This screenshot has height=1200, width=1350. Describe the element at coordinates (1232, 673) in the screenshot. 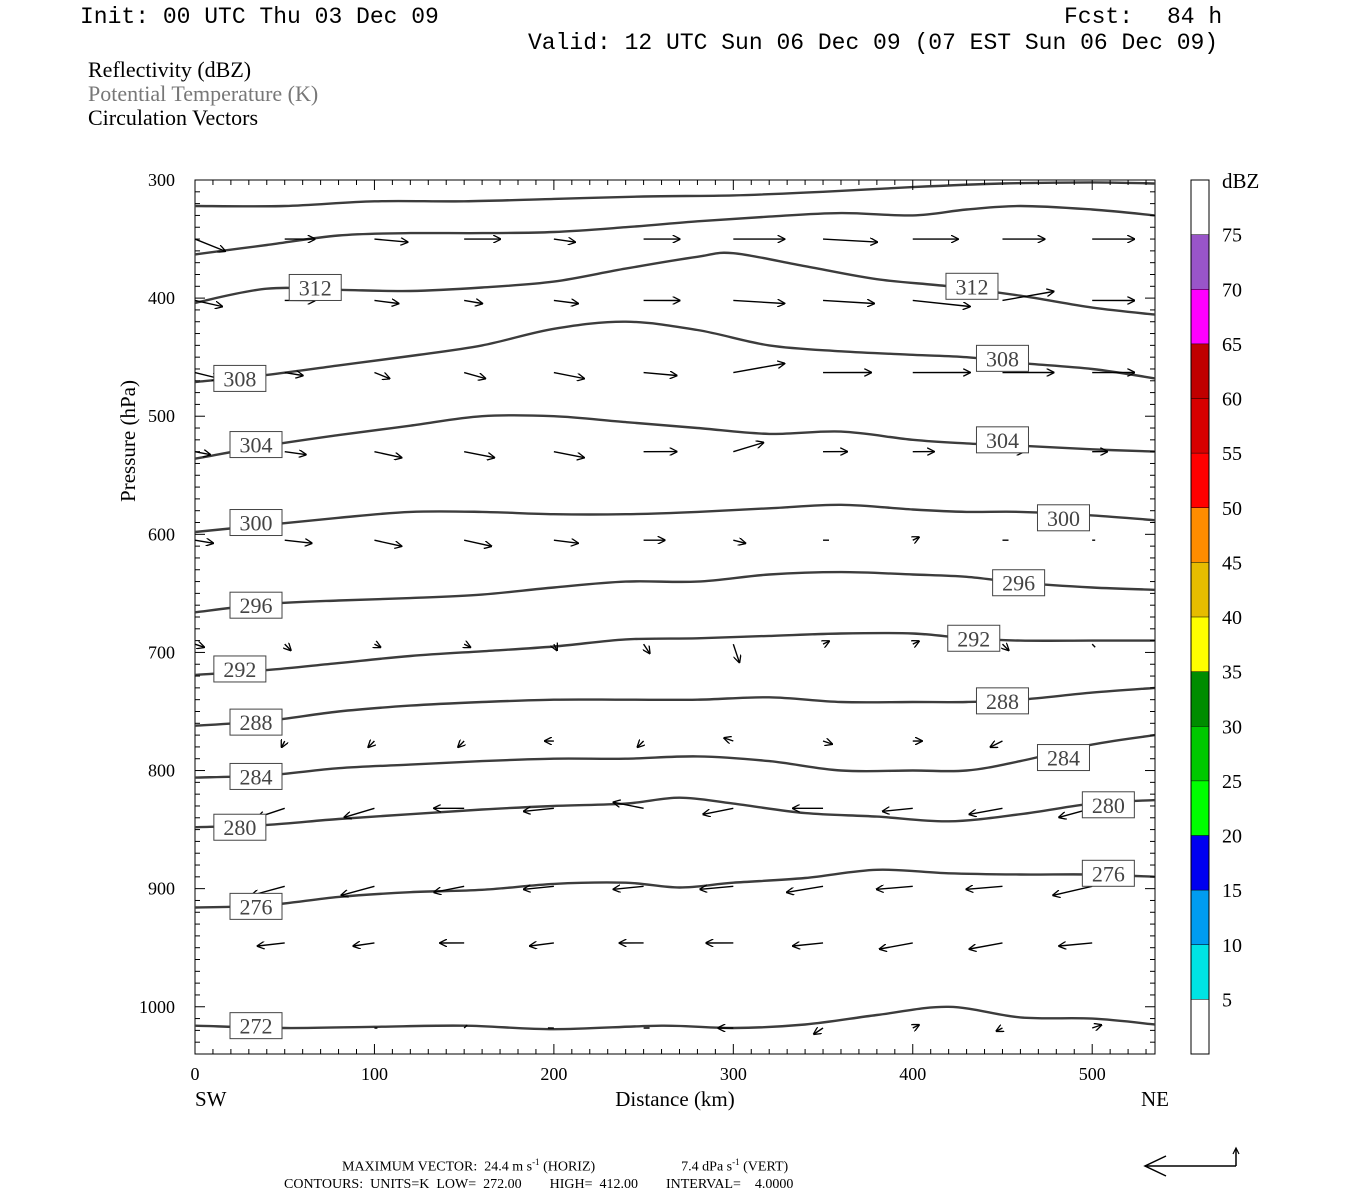

I see `colorbar-tick-label: 35` at that location.